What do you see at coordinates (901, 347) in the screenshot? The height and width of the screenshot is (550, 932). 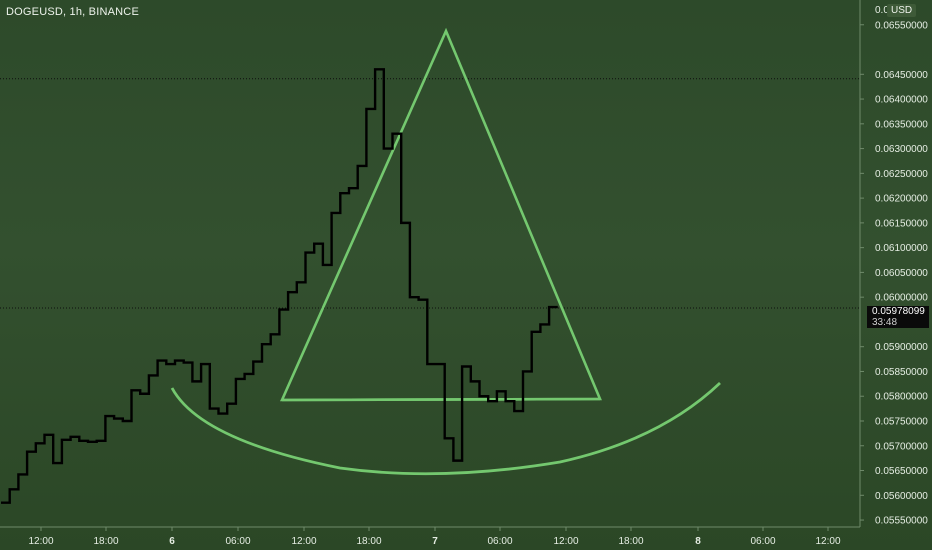 I see `price-tick-label: 0.05900000` at bounding box center [901, 347].